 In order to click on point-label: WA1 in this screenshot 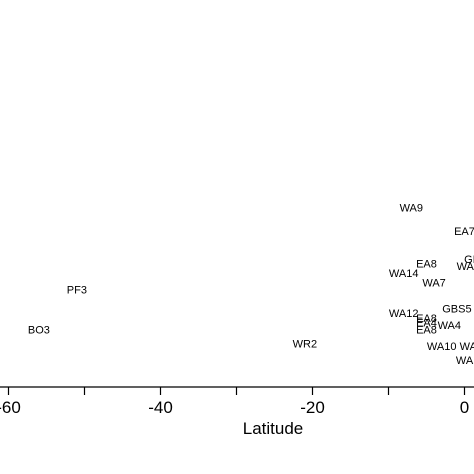, I will do `click(465, 267)`.